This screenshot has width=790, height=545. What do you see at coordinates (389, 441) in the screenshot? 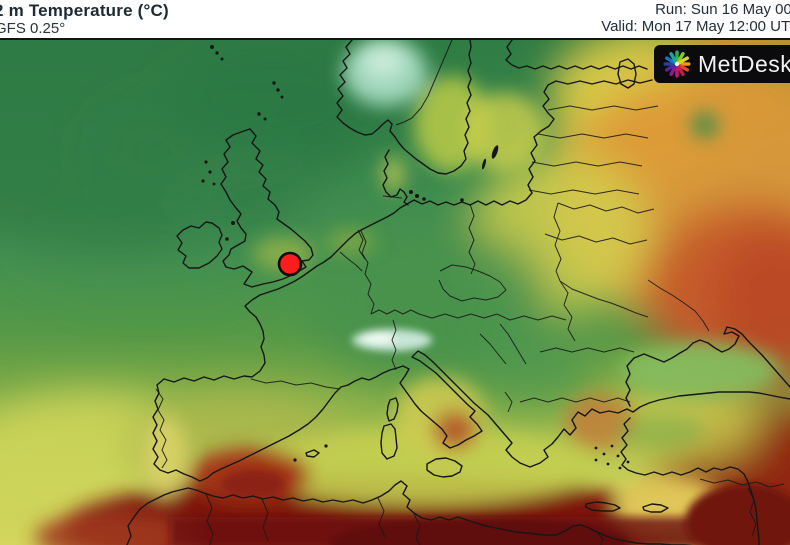
I see `coast-sardinia` at bounding box center [389, 441].